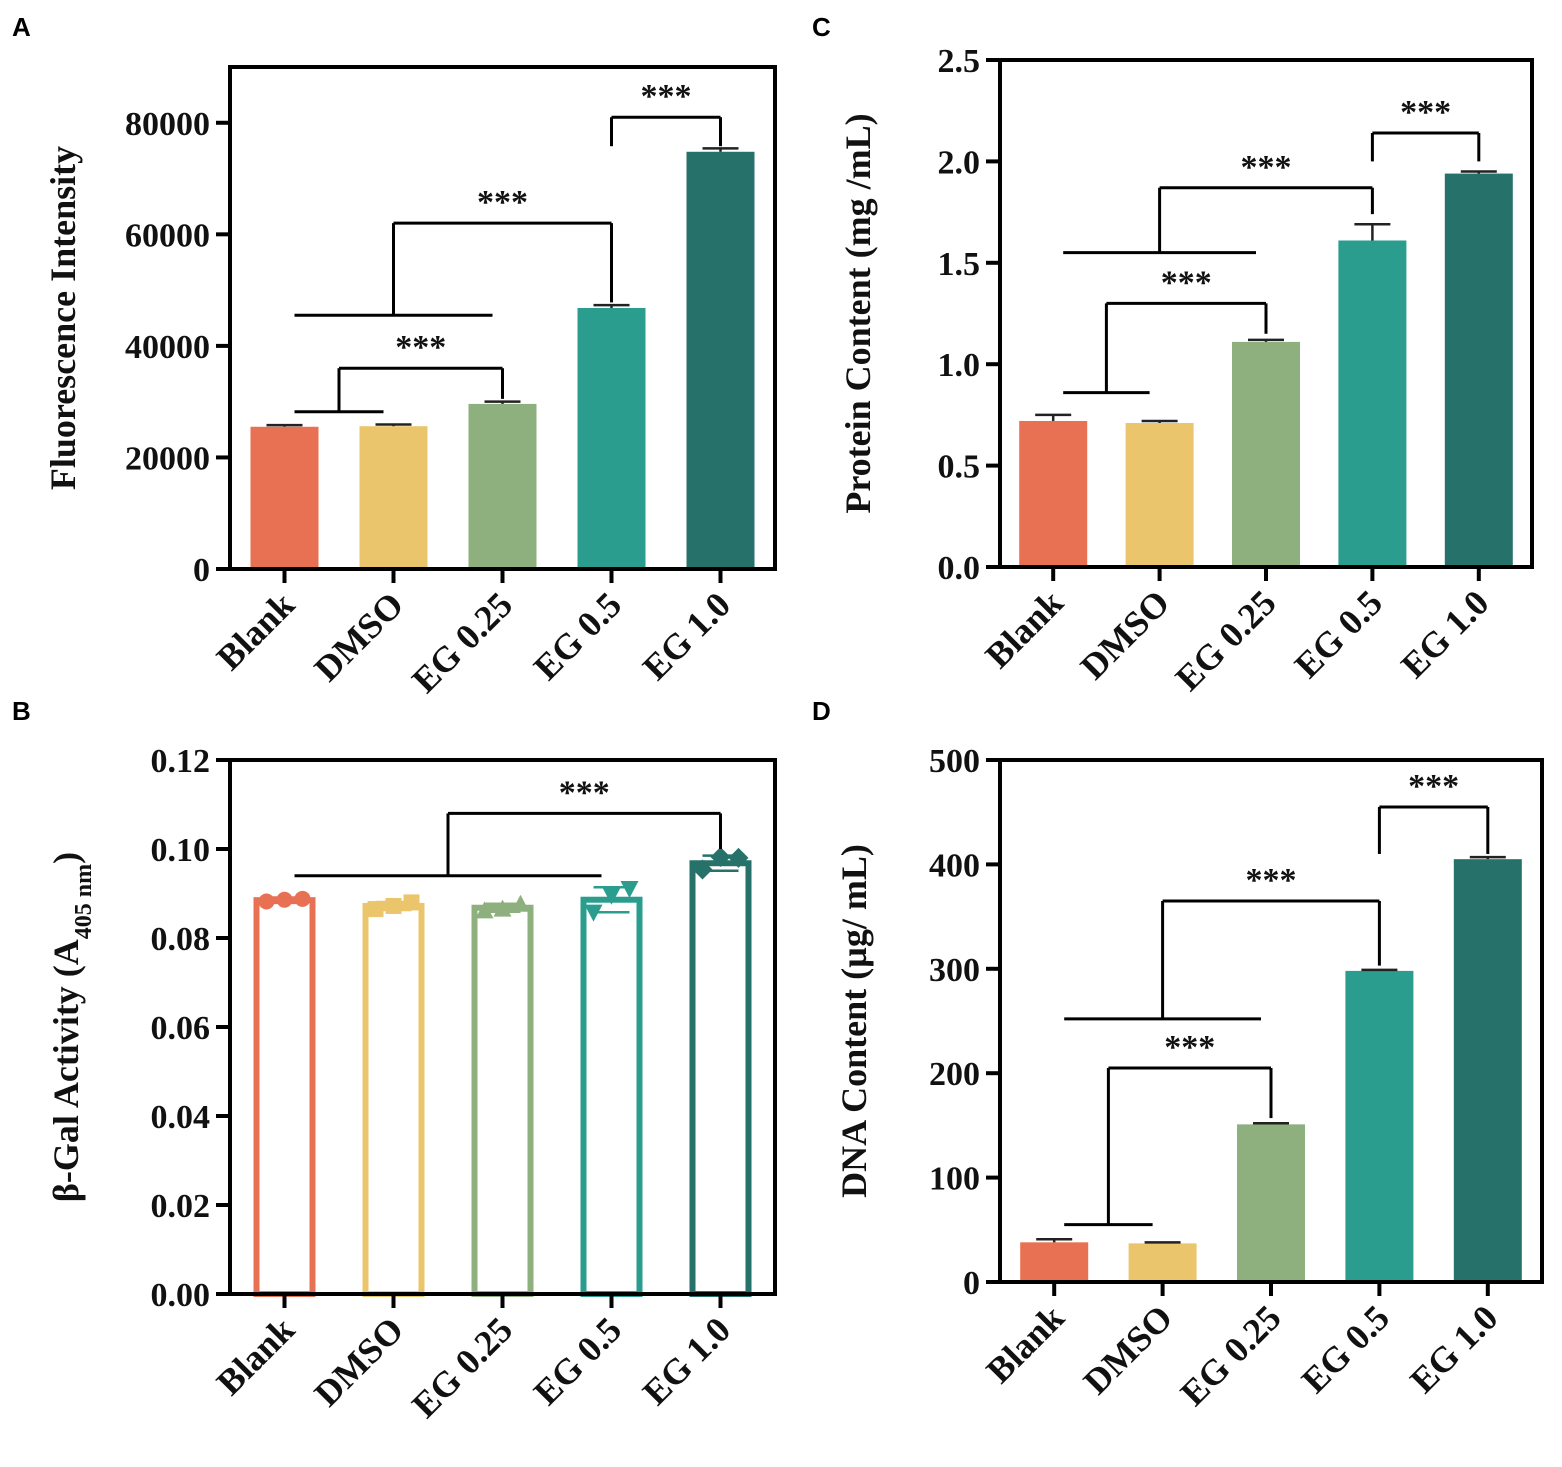 This screenshot has height=1467, width=1562. What do you see at coordinates (181, 850) in the screenshot?
I see `y-tick-label: 0.10` at bounding box center [181, 850].